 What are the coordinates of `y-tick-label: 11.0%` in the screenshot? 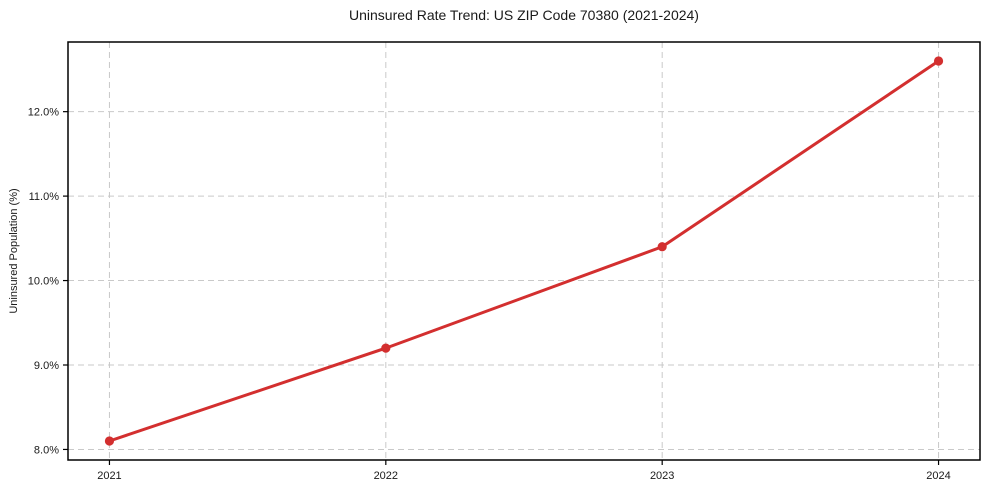 It's located at (44, 197).